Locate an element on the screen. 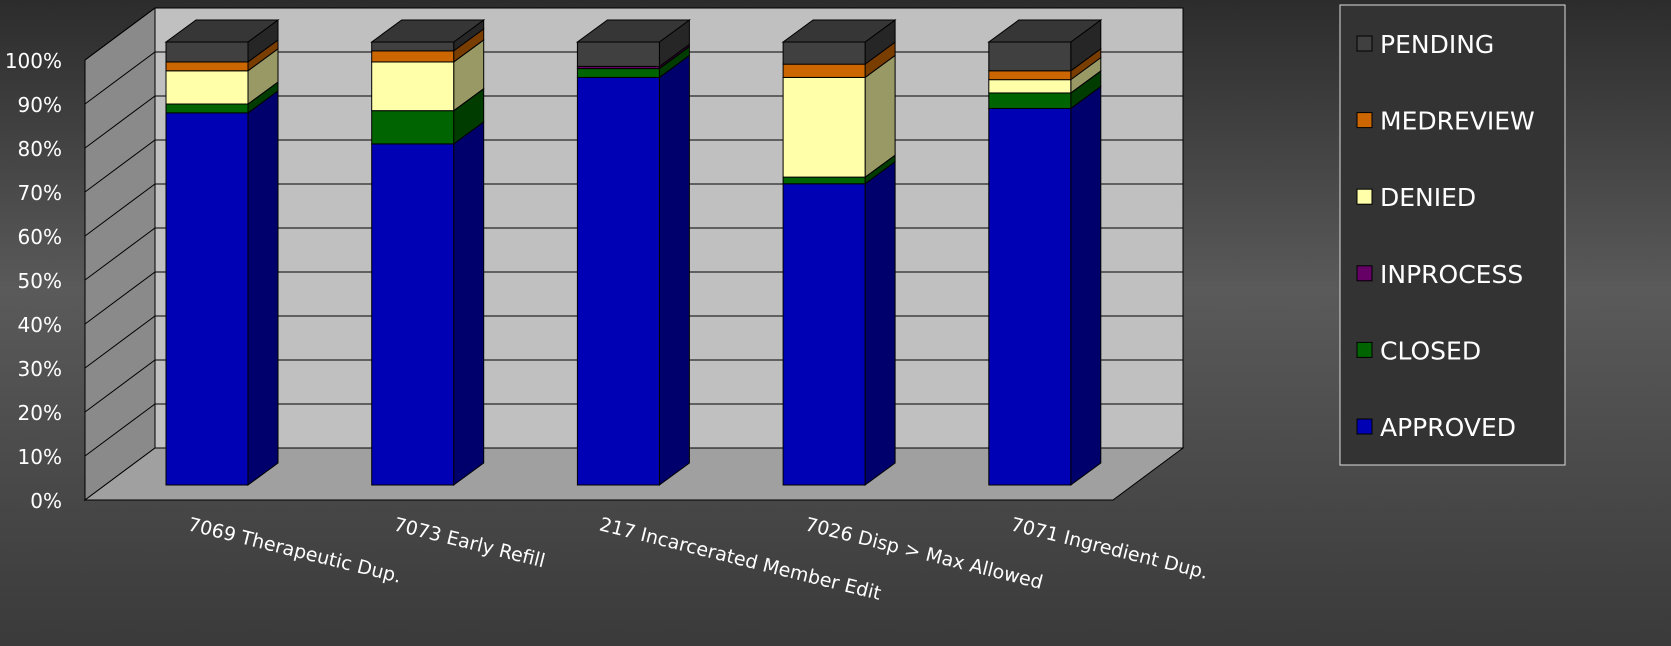 The image size is (1671, 646). grid-line is located at coordinates (633, 34).